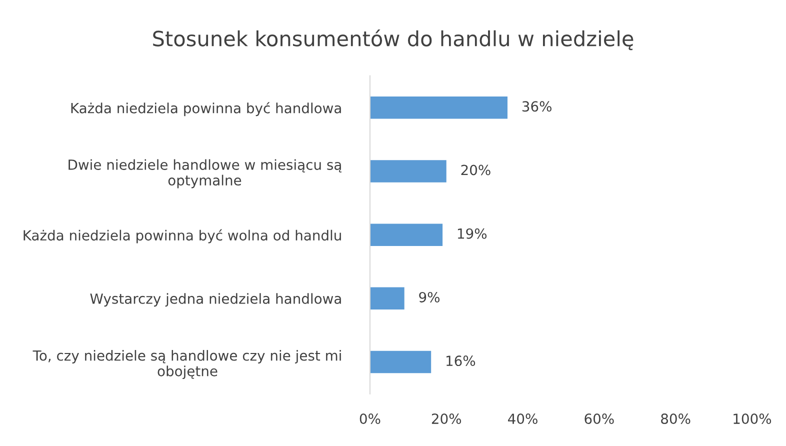 The width and height of the screenshot is (786, 446). Describe the element at coordinates (472, 233) in the screenshot. I see `data-label: 19%` at that location.